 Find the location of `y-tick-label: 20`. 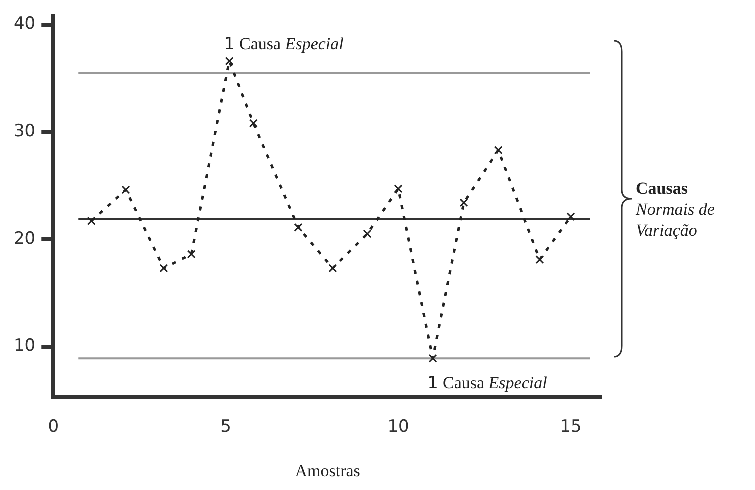

y-tick-label: 20 is located at coordinates (25, 238).